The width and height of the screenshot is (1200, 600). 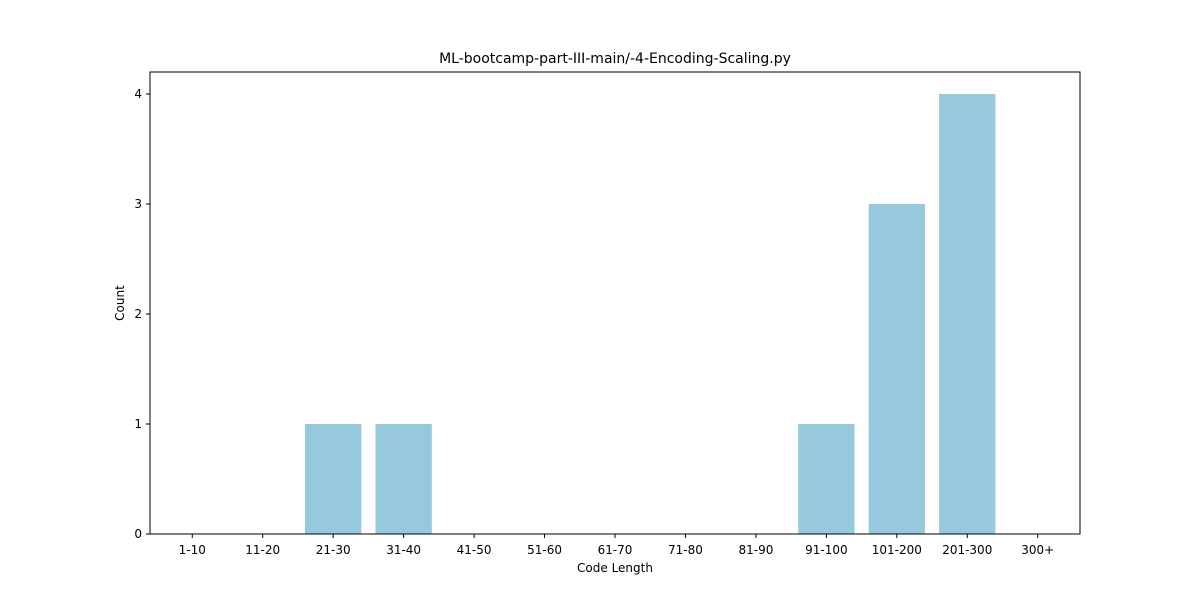 I want to click on x-tick-label: 21-30, so click(x=333, y=550).